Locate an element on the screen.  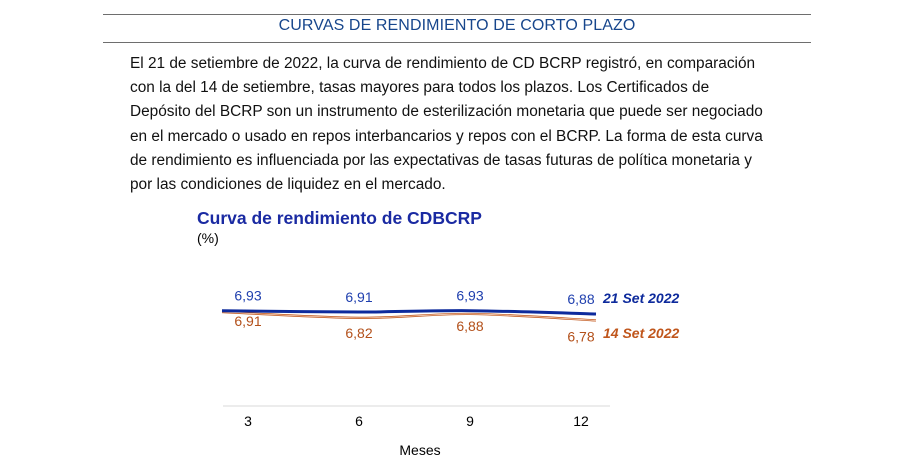
x-tick-label: 12 is located at coordinates (581, 421).